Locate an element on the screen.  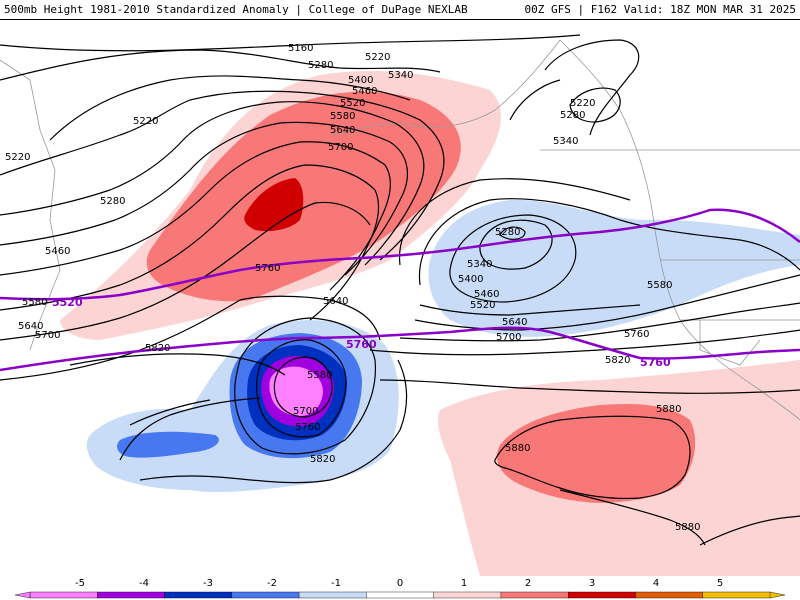
colorbar-tick-label: 0 is located at coordinates (400, 583).